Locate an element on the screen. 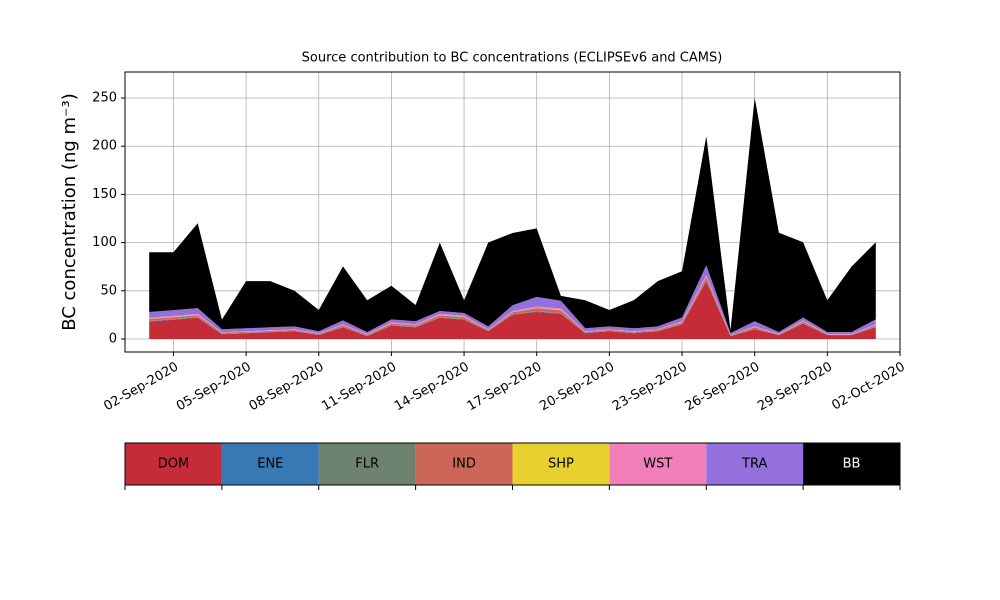  y-tick-label: 200 is located at coordinates (104, 146).